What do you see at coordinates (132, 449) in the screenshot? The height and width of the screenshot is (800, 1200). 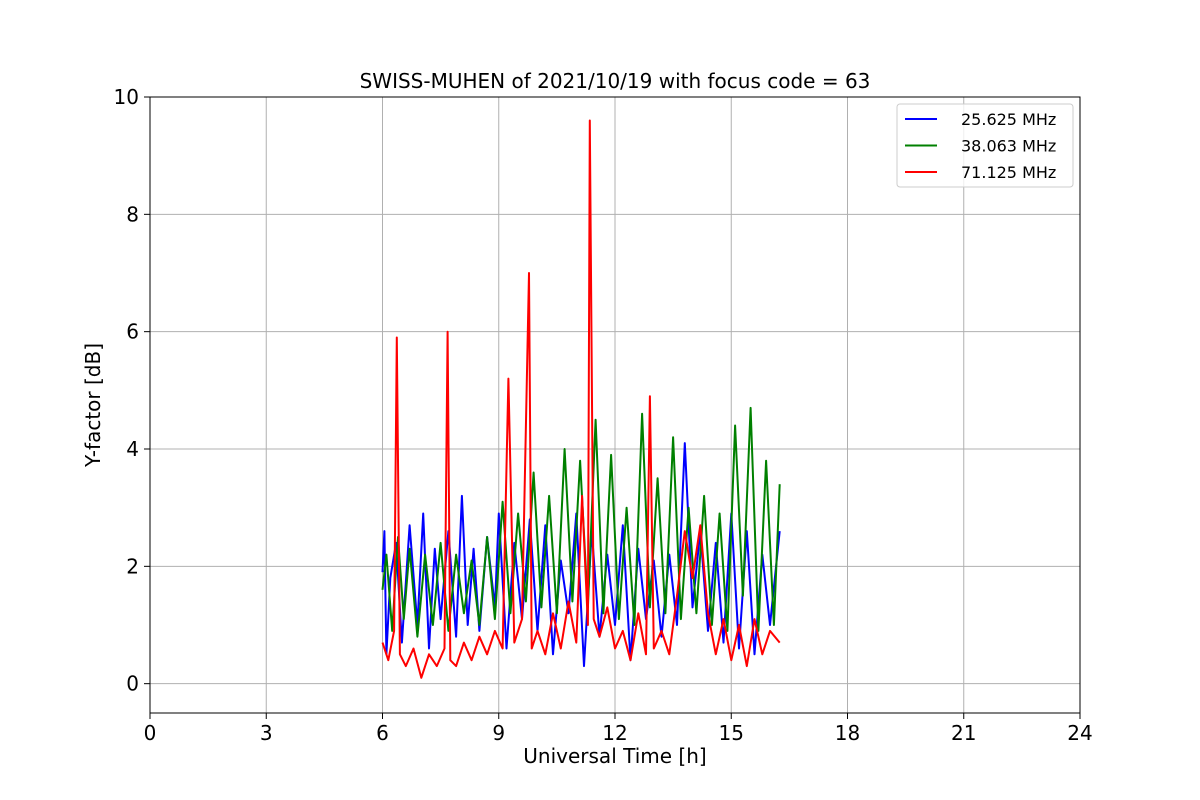 I see `y-tick-label: 4` at bounding box center [132, 449].